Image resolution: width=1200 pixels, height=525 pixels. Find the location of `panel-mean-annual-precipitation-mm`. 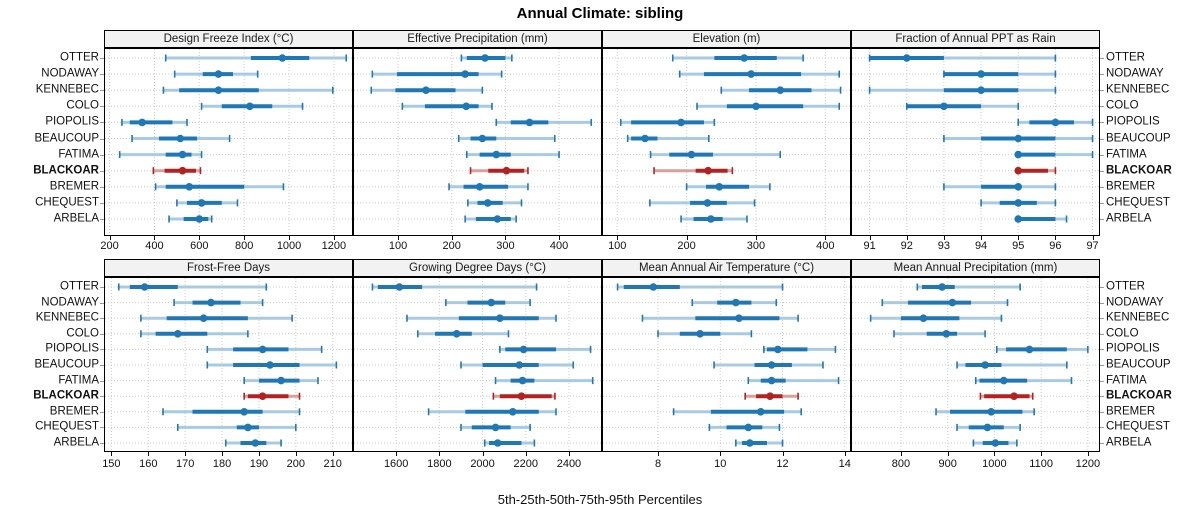

panel-mean-annual-precipitation-mm is located at coordinates (975, 364).